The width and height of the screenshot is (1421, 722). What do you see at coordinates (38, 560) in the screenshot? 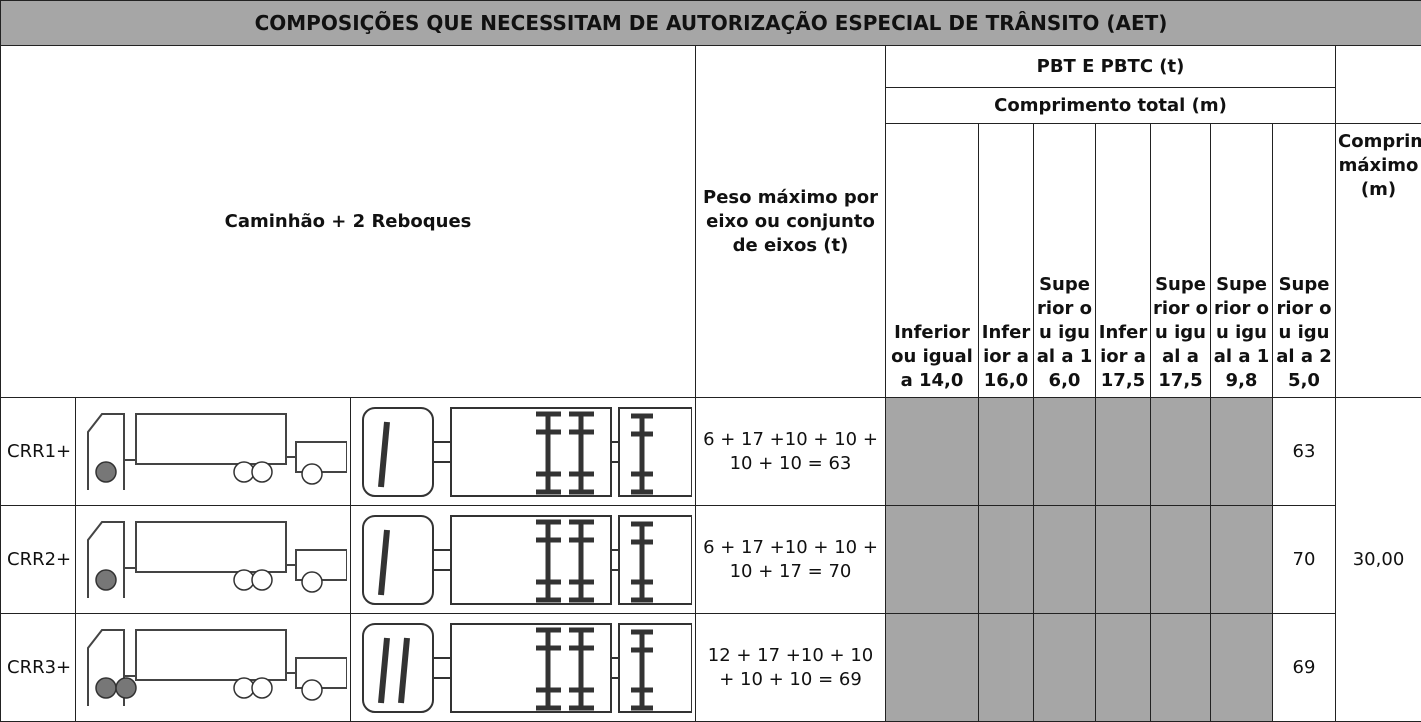
I see `row-code: CRR2+` at bounding box center [38, 560].